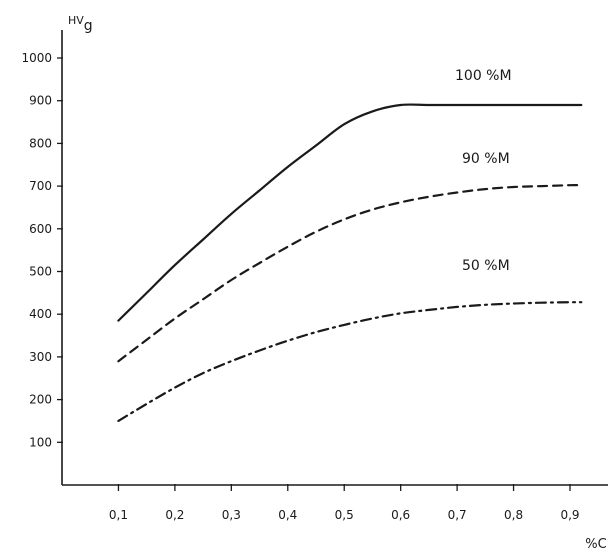 This screenshot has width=611, height=552. Describe the element at coordinates (36, 58) in the screenshot. I see `y-tick-label: 1000` at that location.